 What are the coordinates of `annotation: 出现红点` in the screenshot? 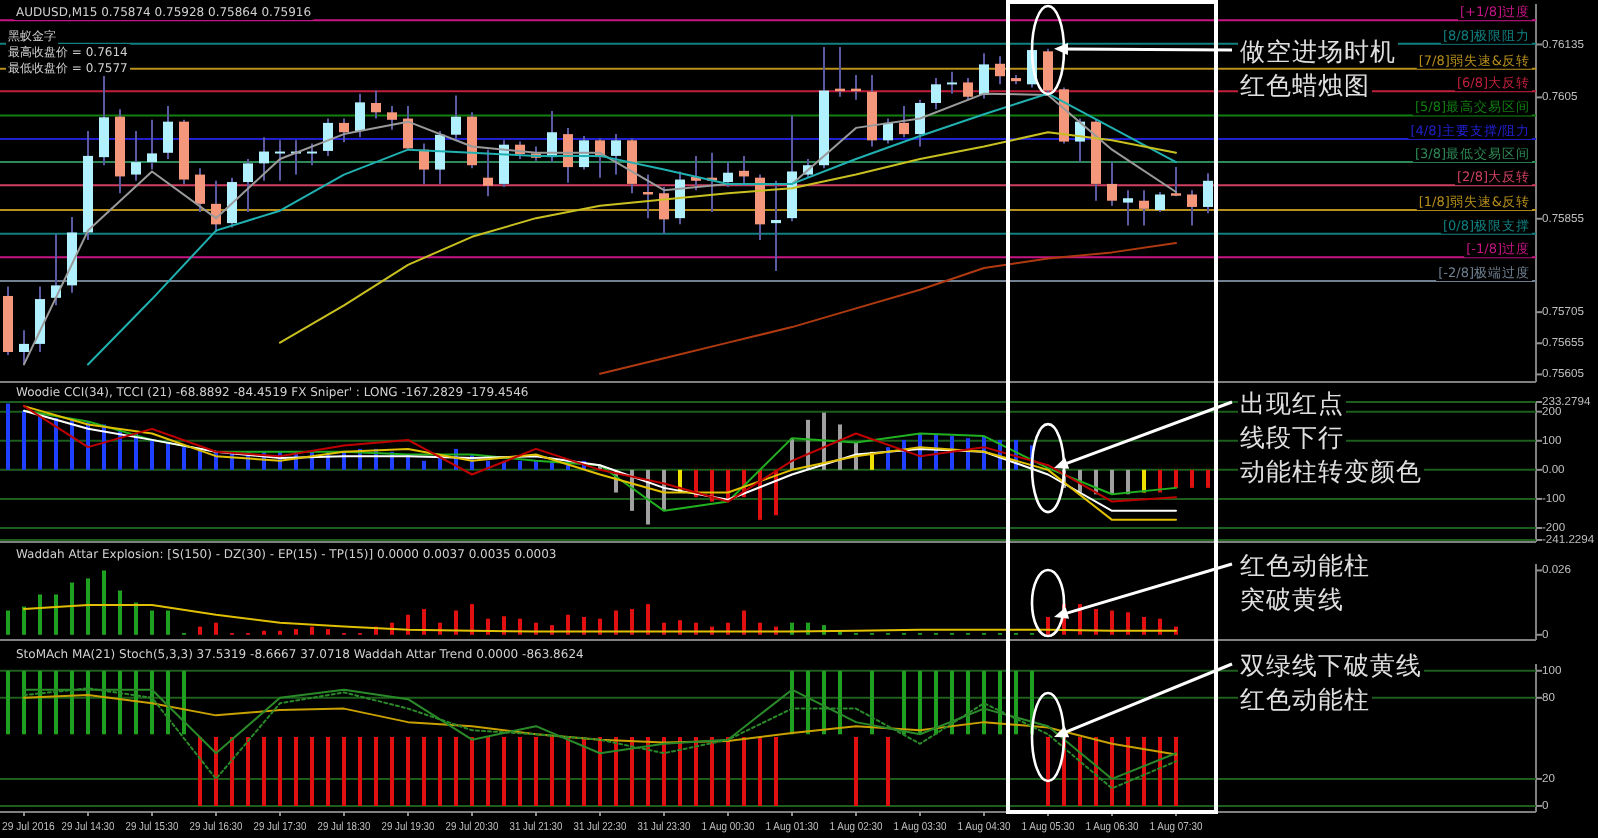 It's located at (1292, 403).